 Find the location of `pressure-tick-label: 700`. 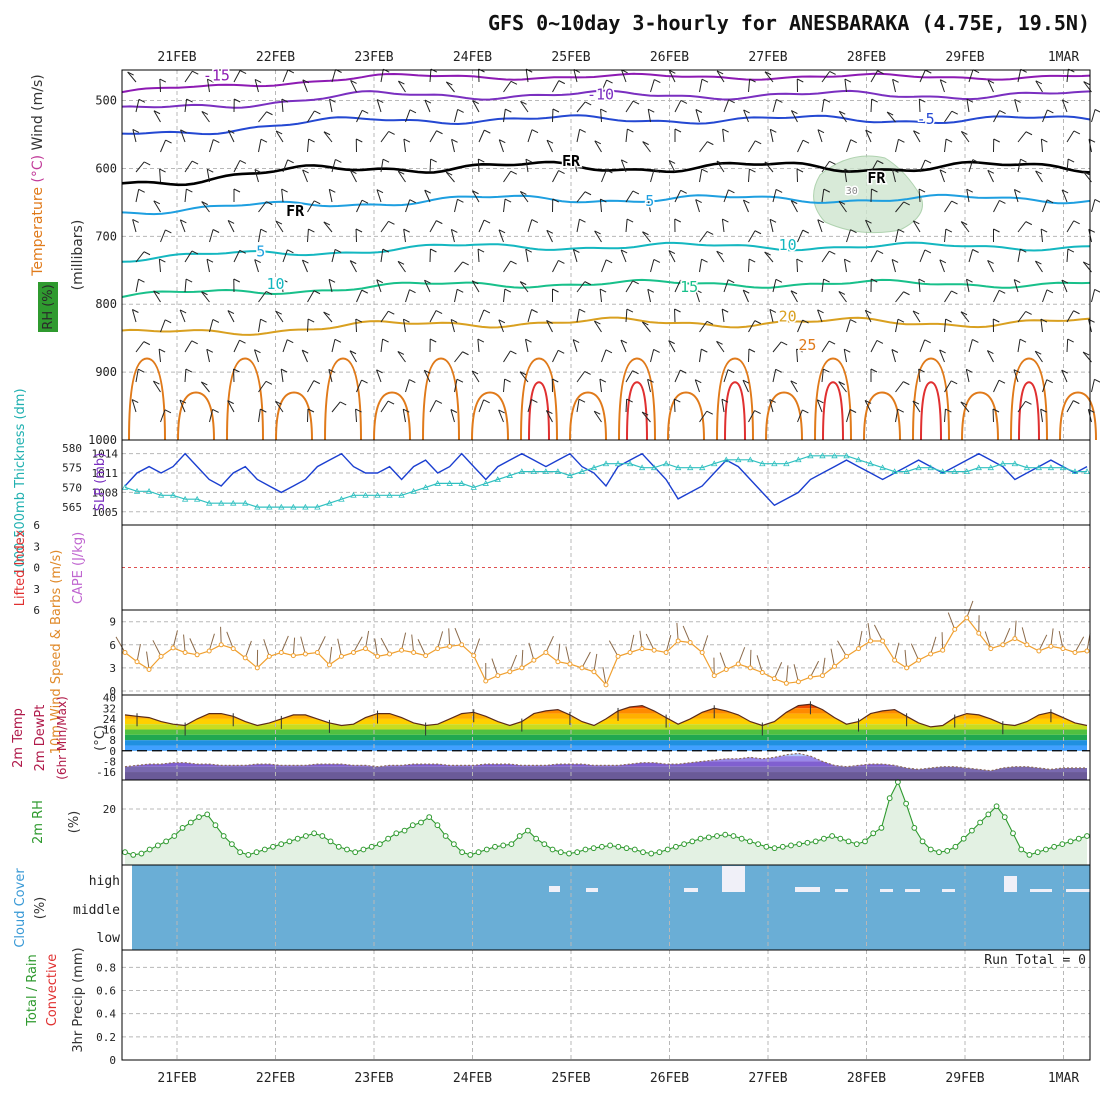

pressure-tick-label: 700 is located at coordinates (106, 236).